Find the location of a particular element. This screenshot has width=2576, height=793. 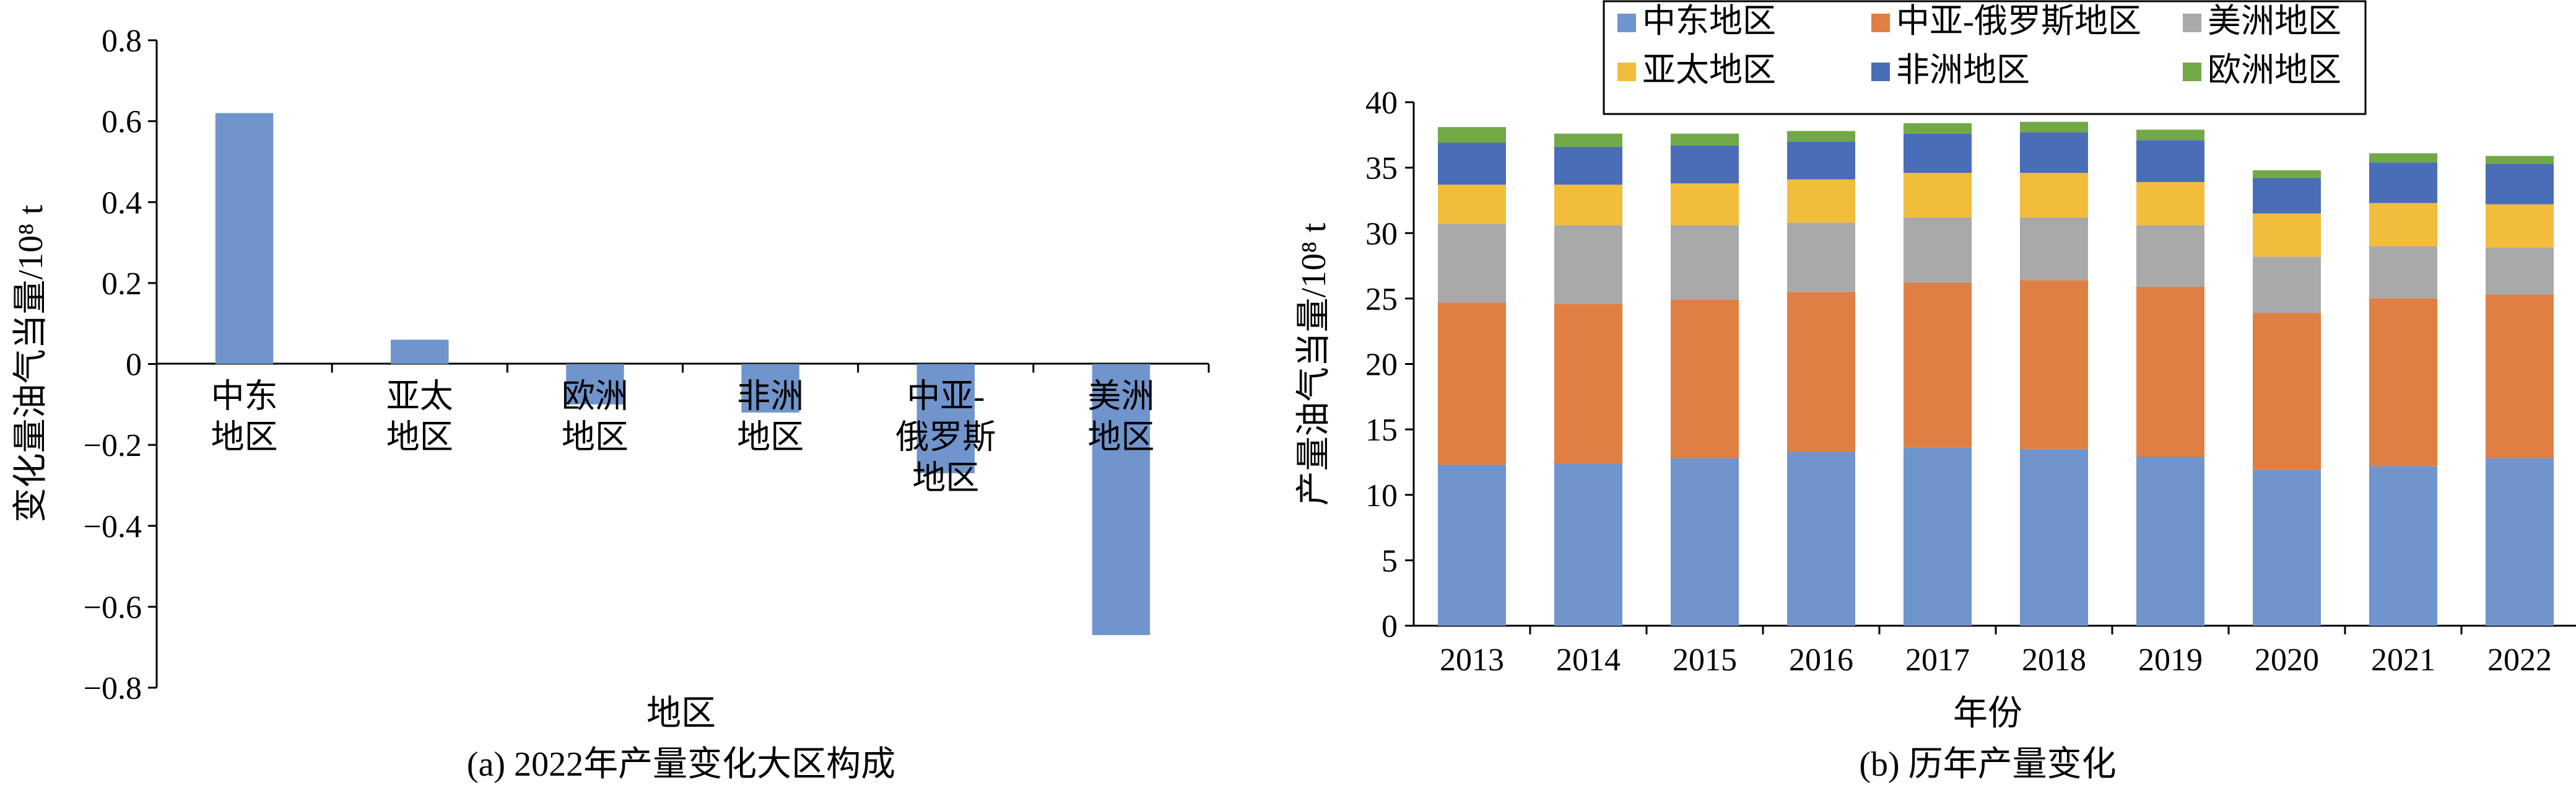

y-tick-label: 25 is located at coordinates (1381, 299).